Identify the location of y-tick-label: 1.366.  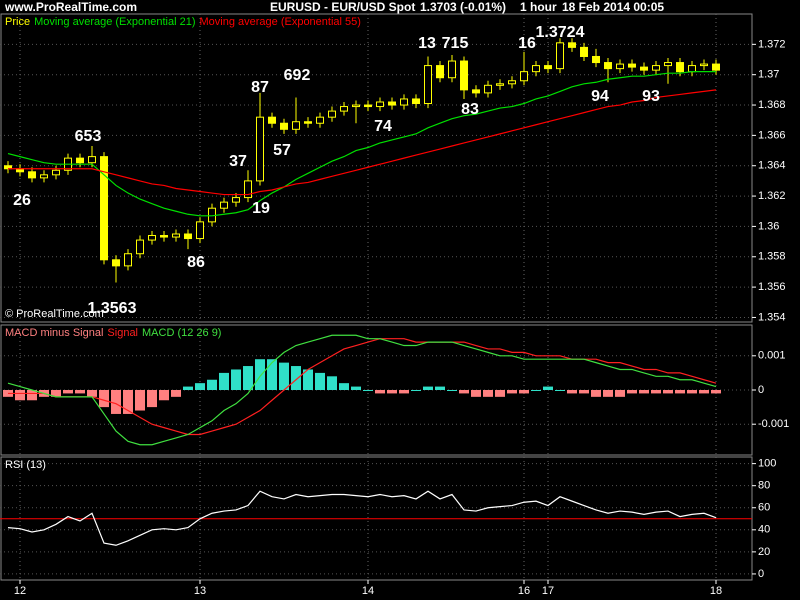
(772, 135).